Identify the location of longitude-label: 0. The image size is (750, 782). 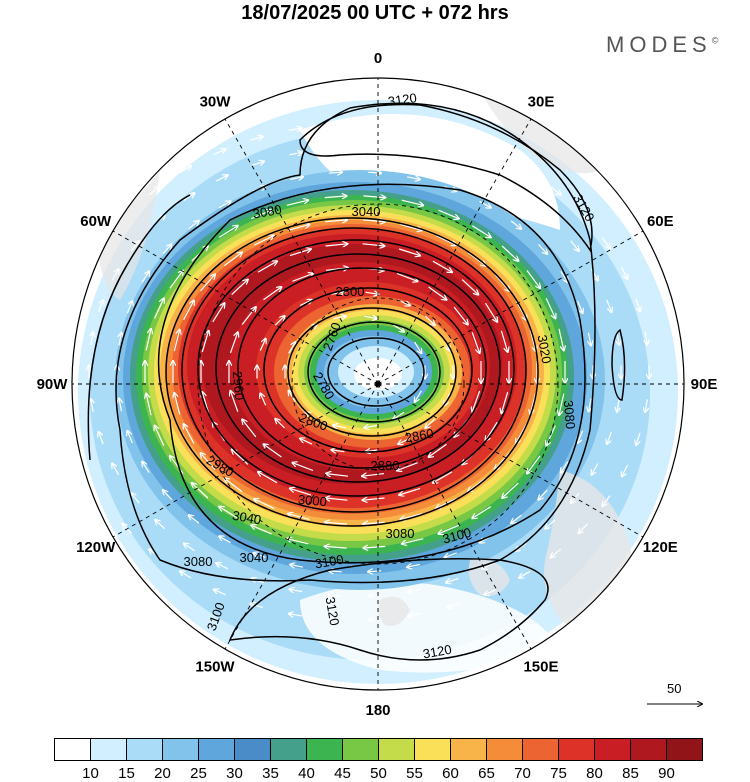
(378, 58).